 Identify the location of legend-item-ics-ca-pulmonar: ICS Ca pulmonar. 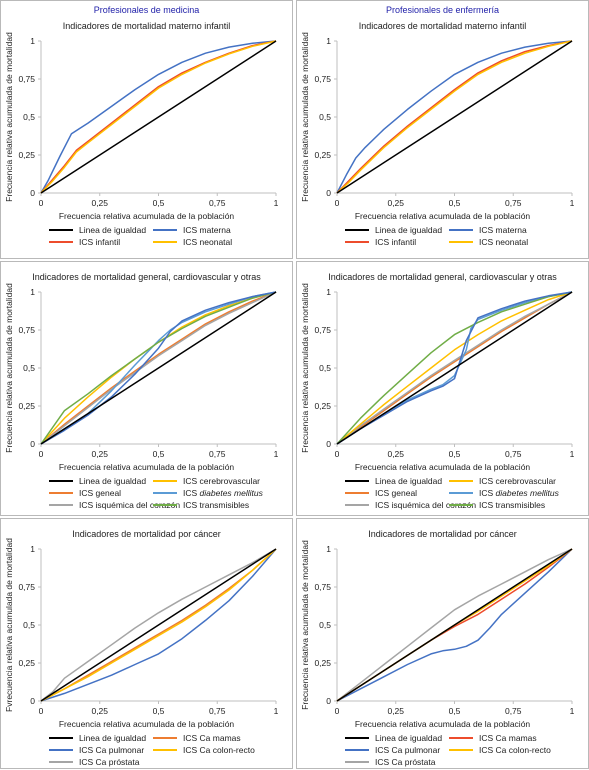
(96, 750).